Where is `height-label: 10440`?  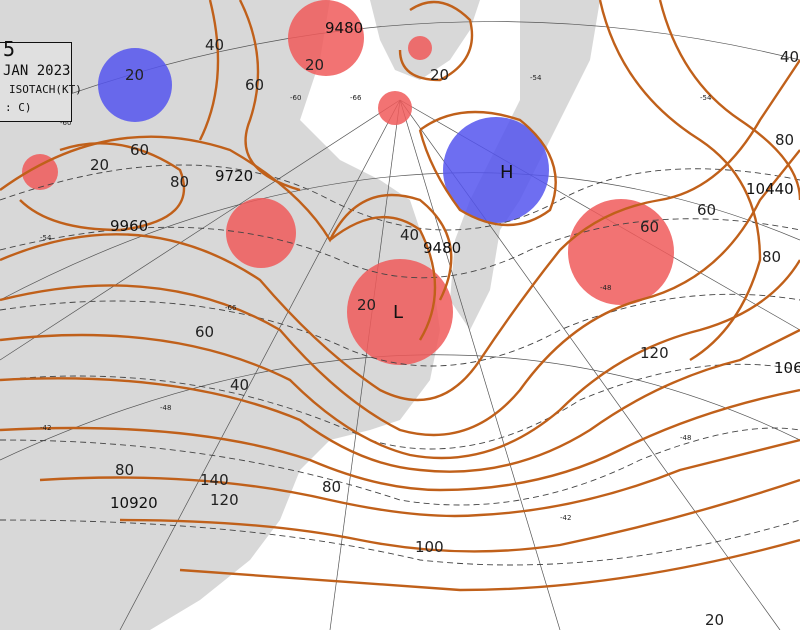 height-label: 10440 is located at coordinates (770, 189).